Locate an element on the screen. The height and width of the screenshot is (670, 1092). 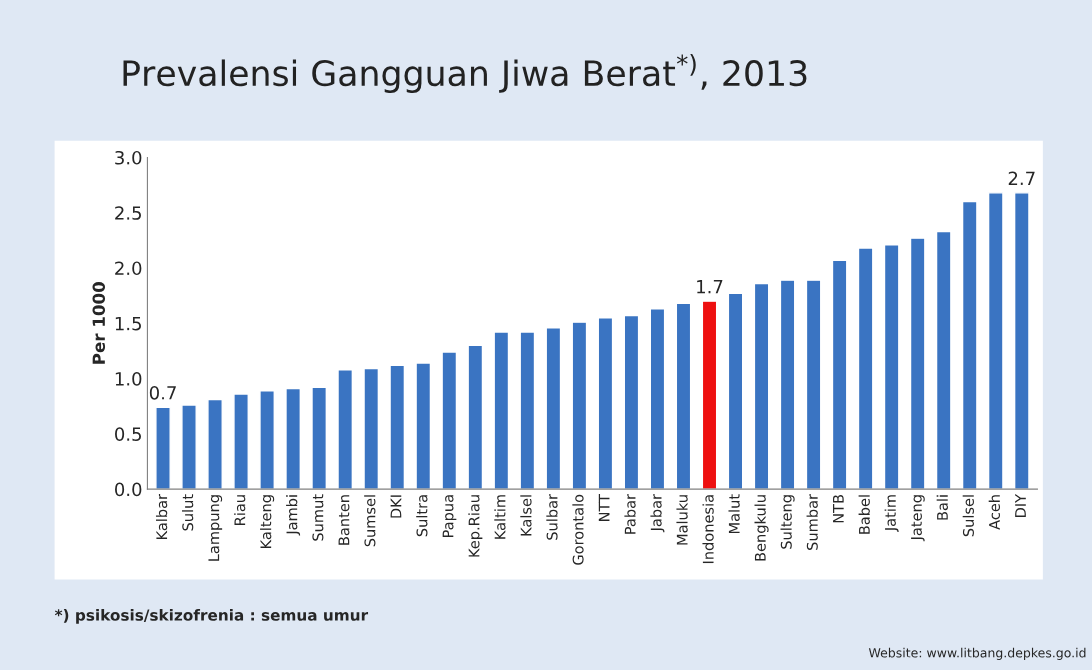
y-tick-label: 2.0 is located at coordinates (128, 268).